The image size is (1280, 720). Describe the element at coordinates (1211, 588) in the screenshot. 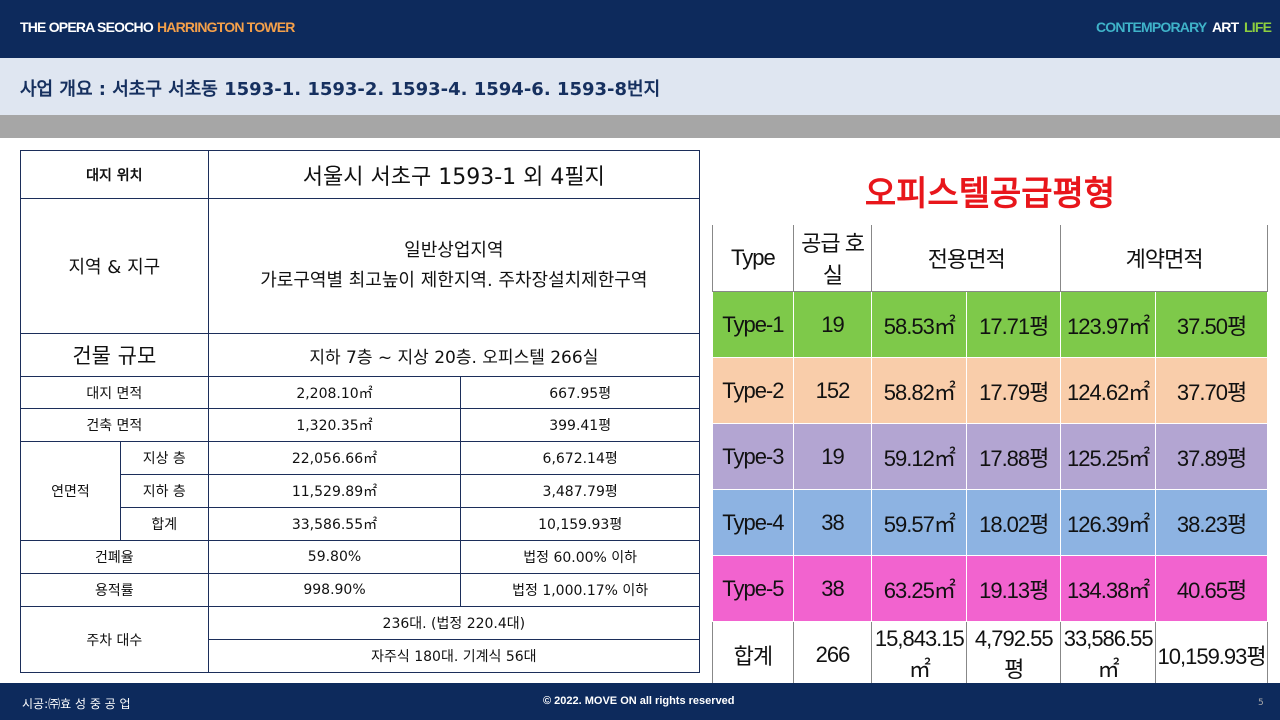

I see `cell: 40.65평` at that location.